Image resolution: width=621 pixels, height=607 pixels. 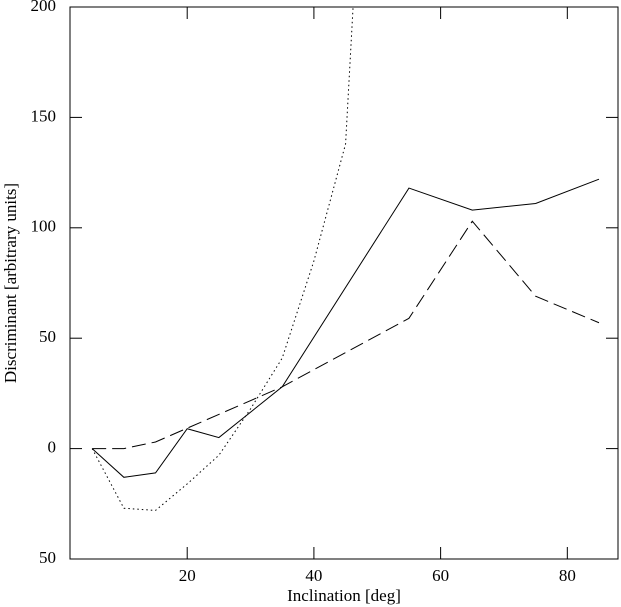 I want to click on y-axis-label: Discriminant [arbitrary units], so click(x=10, y=283).